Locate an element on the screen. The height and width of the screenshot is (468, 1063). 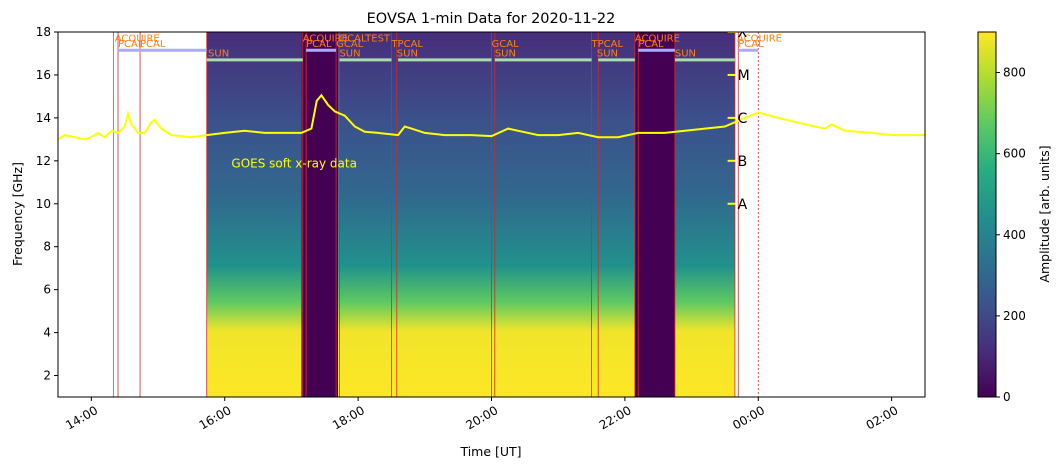
y-tick-label: 16 is located at coordinates (43, 75).